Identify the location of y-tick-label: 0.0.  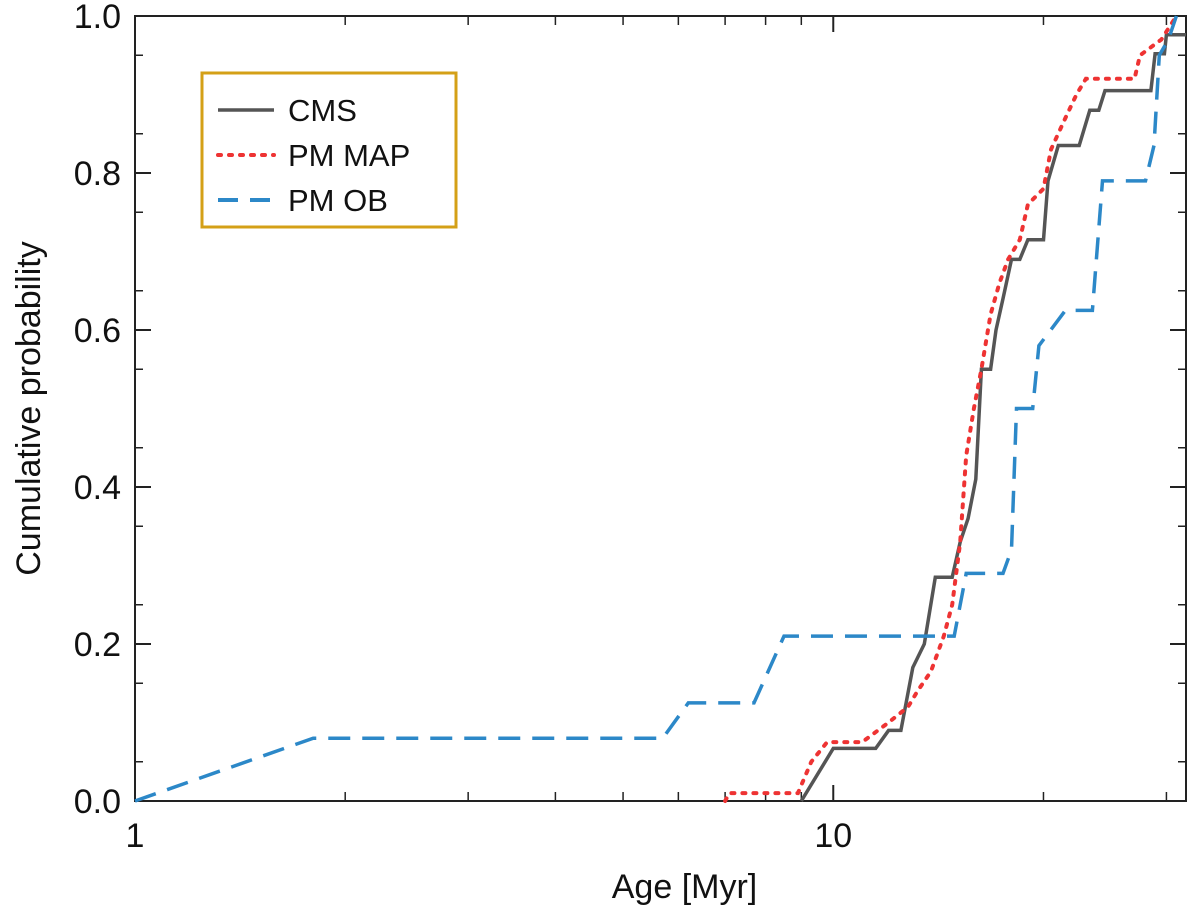
(97, 802).